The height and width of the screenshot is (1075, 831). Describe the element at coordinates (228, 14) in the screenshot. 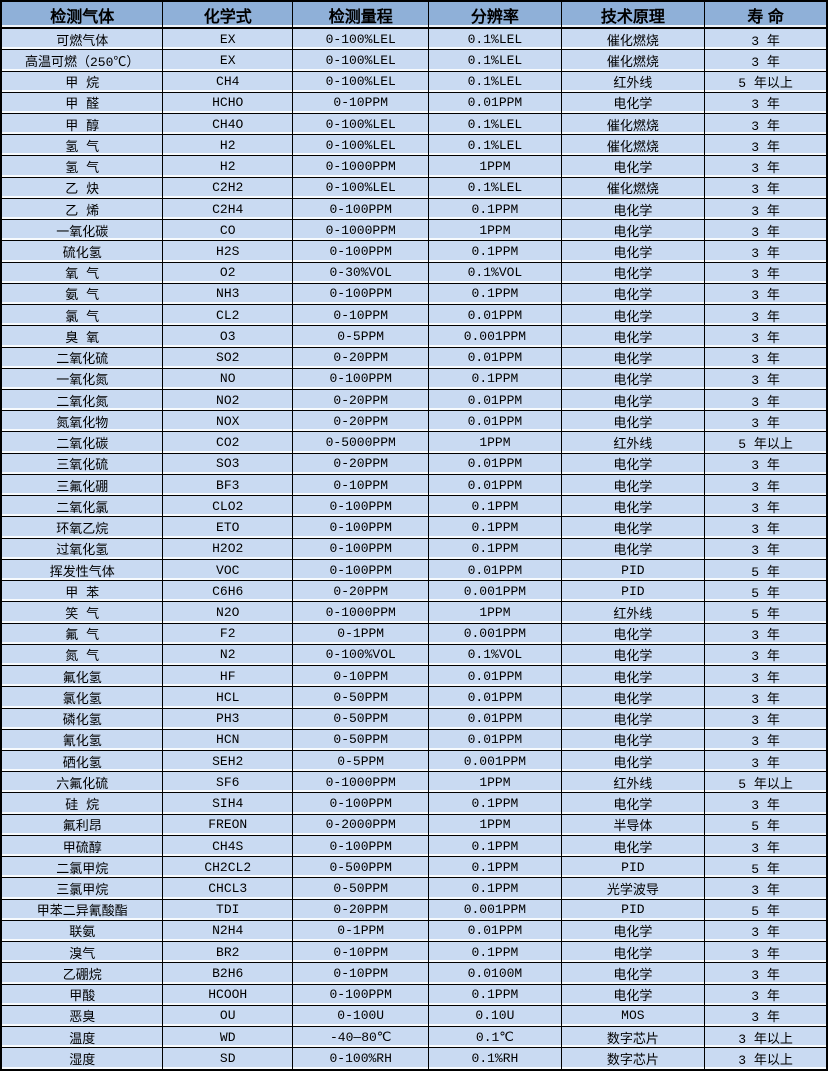

I see `column-header-formula: 化学式` at that location.